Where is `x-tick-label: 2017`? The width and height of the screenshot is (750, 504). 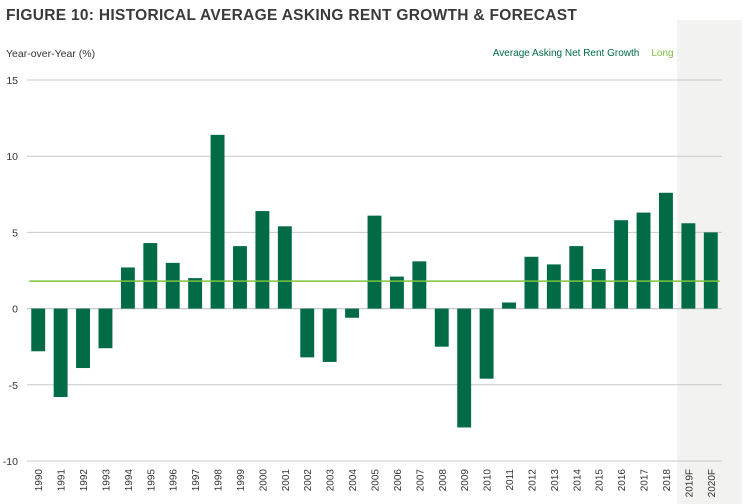
x-tick-label: 2017 is located at coordinates (645, 480).